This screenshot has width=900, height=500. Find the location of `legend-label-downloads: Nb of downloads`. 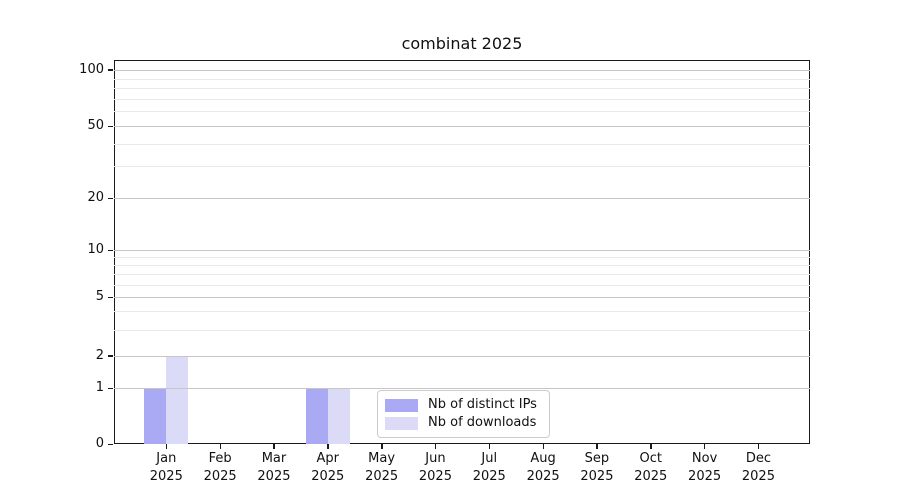

legend-label-downloads: Nb of downloads is located at coordinates (482, 422).